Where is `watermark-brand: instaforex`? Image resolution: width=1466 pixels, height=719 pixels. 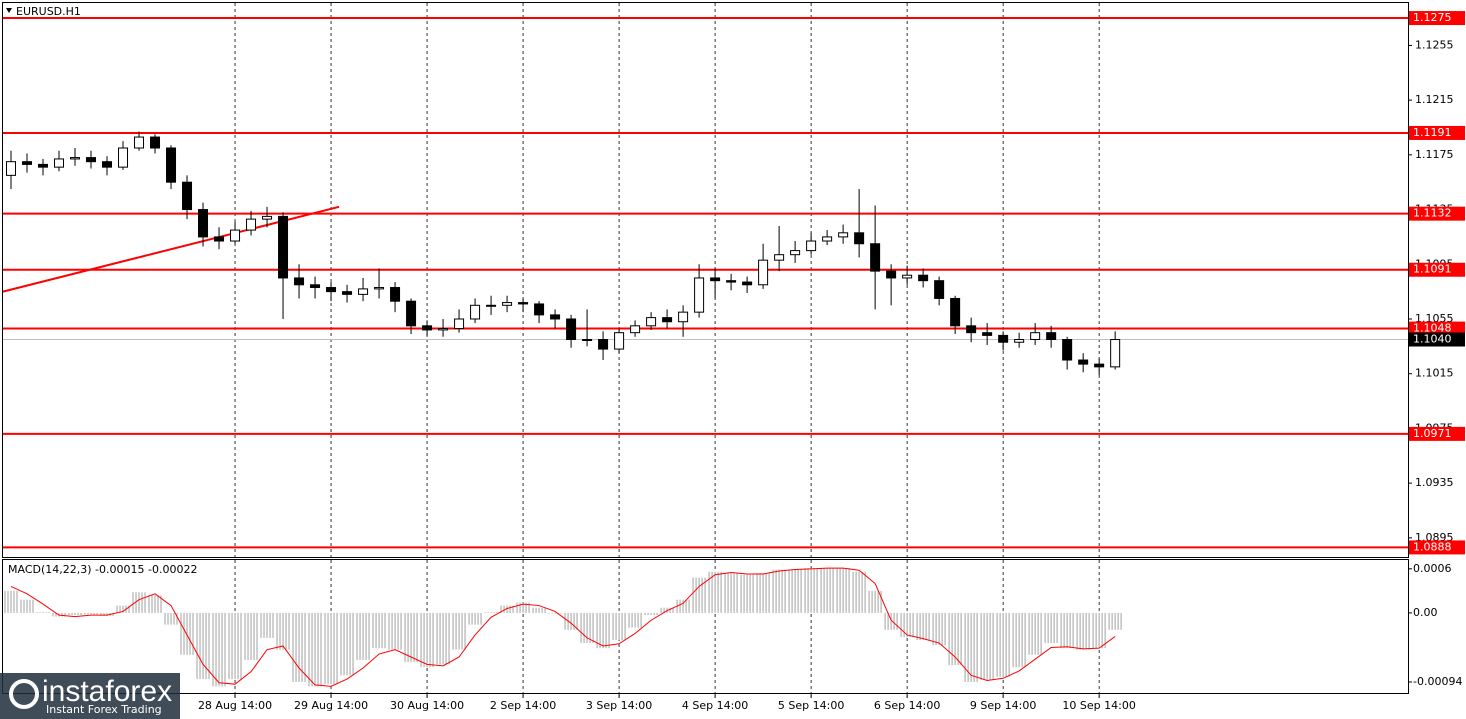
watermark-brand: instaforex is located at coordinates (107, 691).